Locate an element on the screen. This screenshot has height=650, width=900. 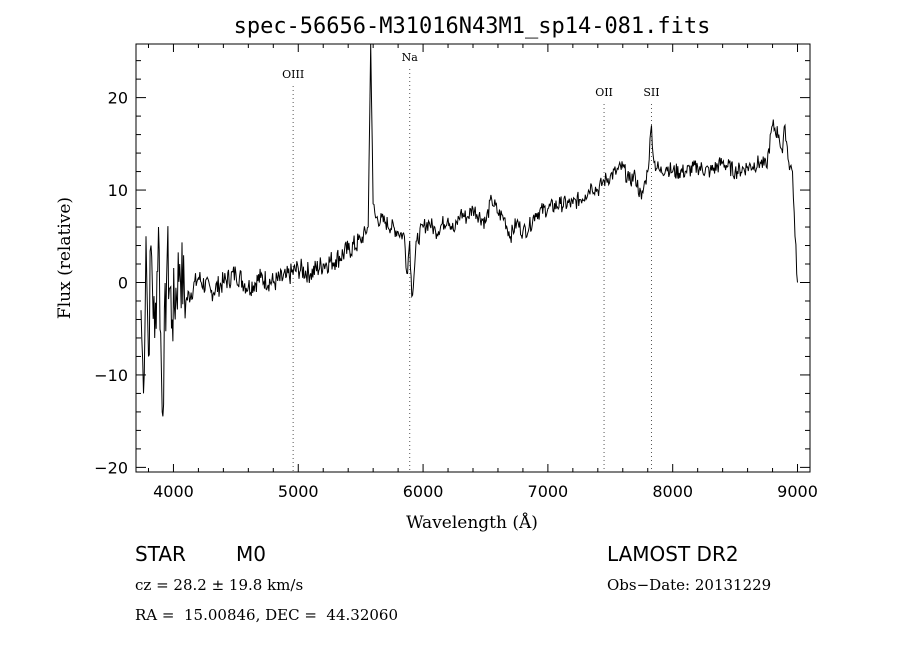
y-tick-label: 10 is located at coordinates (118, 190).